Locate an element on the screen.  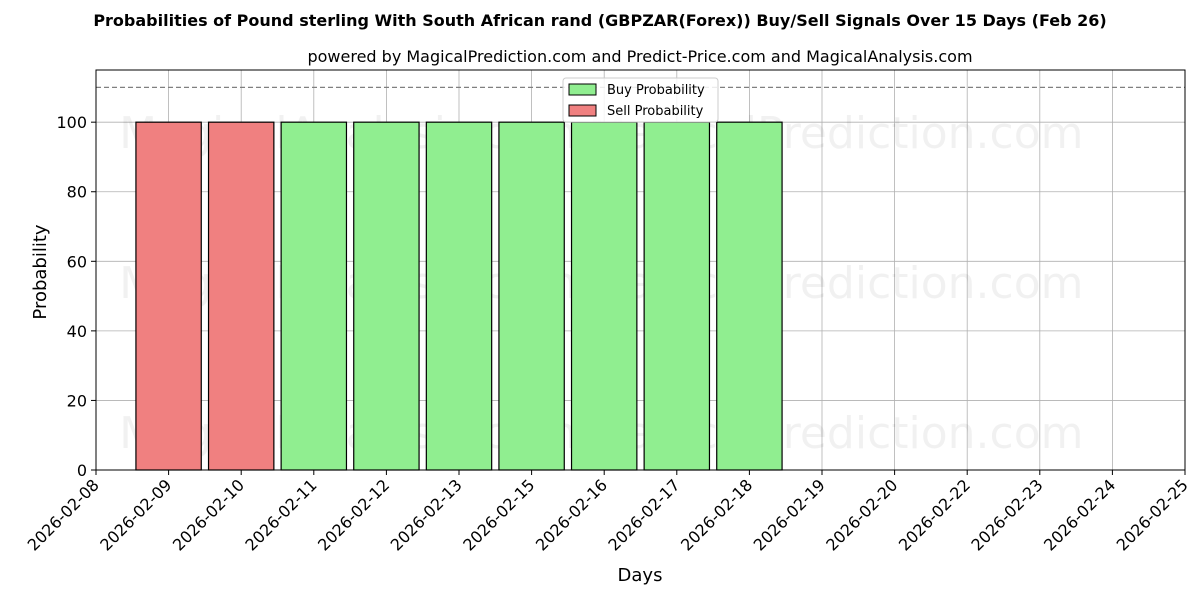
legend: Buy Probability Sell Probability is located at coordinates (640, 100).